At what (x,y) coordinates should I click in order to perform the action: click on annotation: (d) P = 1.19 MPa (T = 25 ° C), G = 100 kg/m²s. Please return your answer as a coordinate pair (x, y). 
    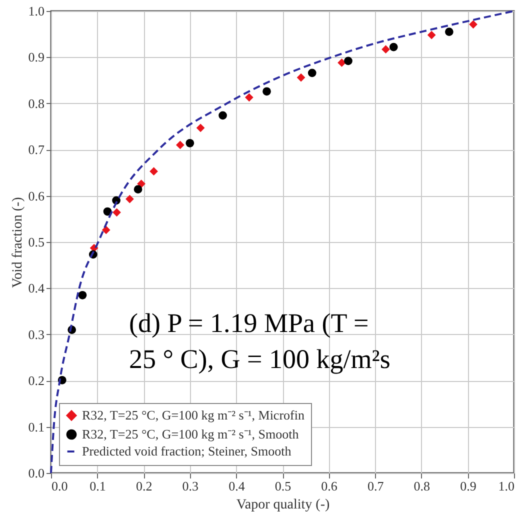
    Looking at the image, I should click on (259, 341).